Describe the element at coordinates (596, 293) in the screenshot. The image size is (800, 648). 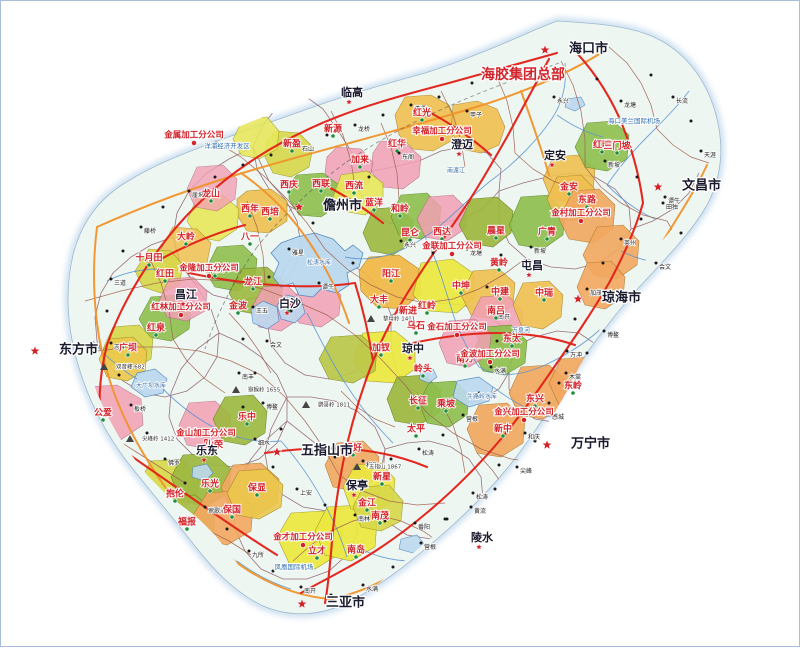
I see `town-label: 加茂` at that location.